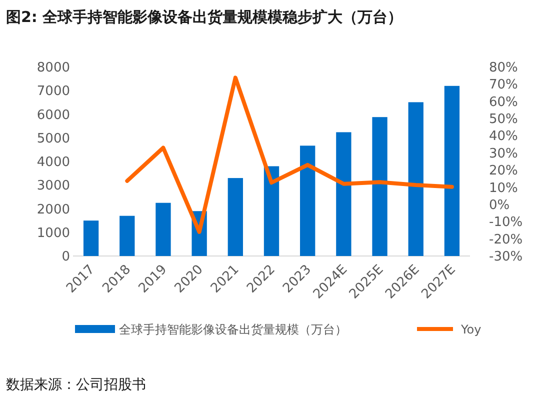 This screenshot has height=399, width=552. Describe the element at coordinates (499, 205) in the screenshot. I see `y2-tick-label: 0%` at that location.